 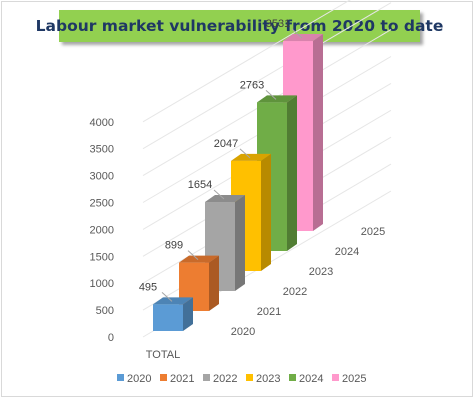 What do you see at coordinates (102, 123) in the screenshot?
I see `y-tick-label: 4000` at bounding box center [102, 123].